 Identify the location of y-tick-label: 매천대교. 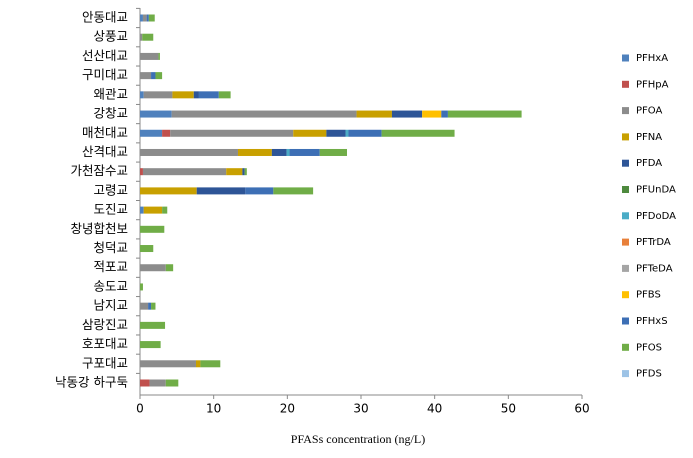
(105, 132).